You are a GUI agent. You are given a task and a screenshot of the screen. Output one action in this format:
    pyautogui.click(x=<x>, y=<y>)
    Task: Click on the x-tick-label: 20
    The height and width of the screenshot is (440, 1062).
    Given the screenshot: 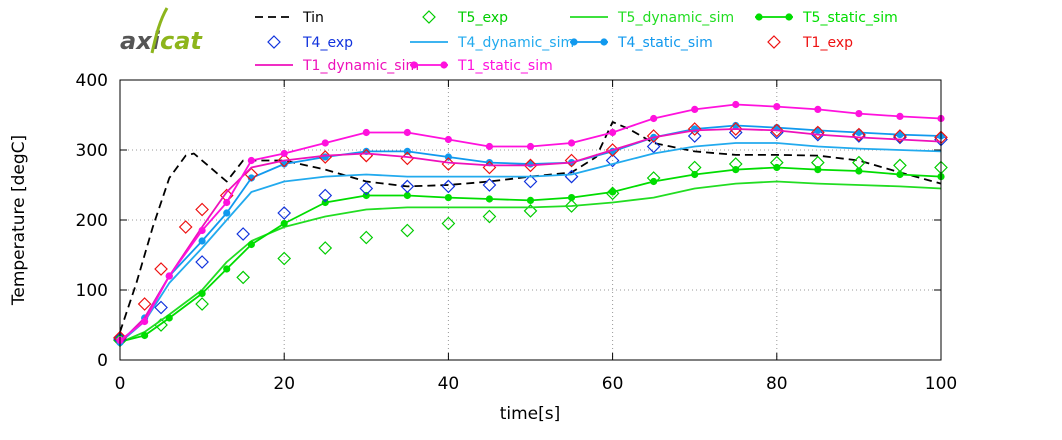 What is the action you would take?
    pyautogui.click(x=284, y=384)
    